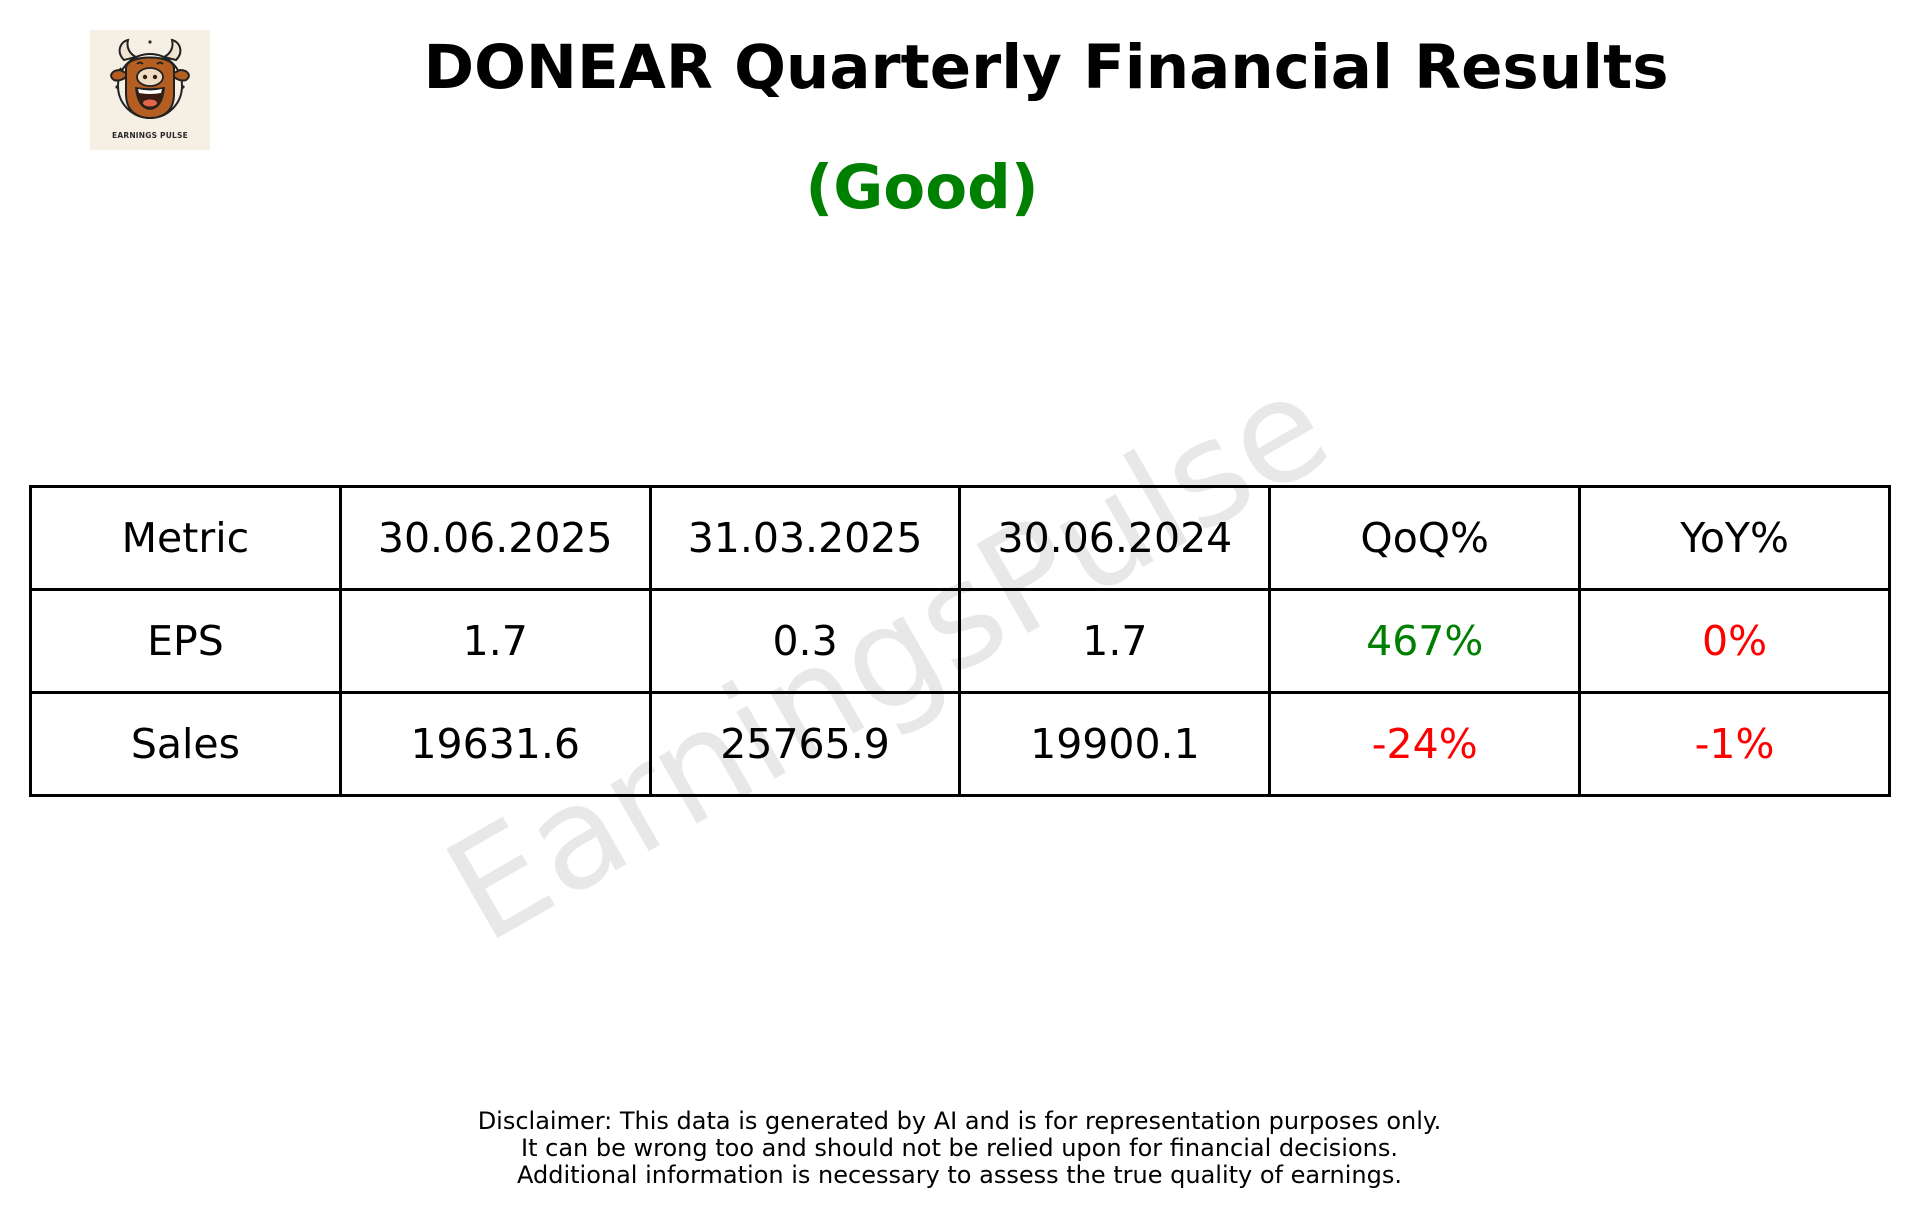 This screenshot has width=1919, height=1220. What do you see at coordinates (1425, 538) in the screenshot?
I see `column-header-qoq: QoQ%` at bounding box center [1425, 538].